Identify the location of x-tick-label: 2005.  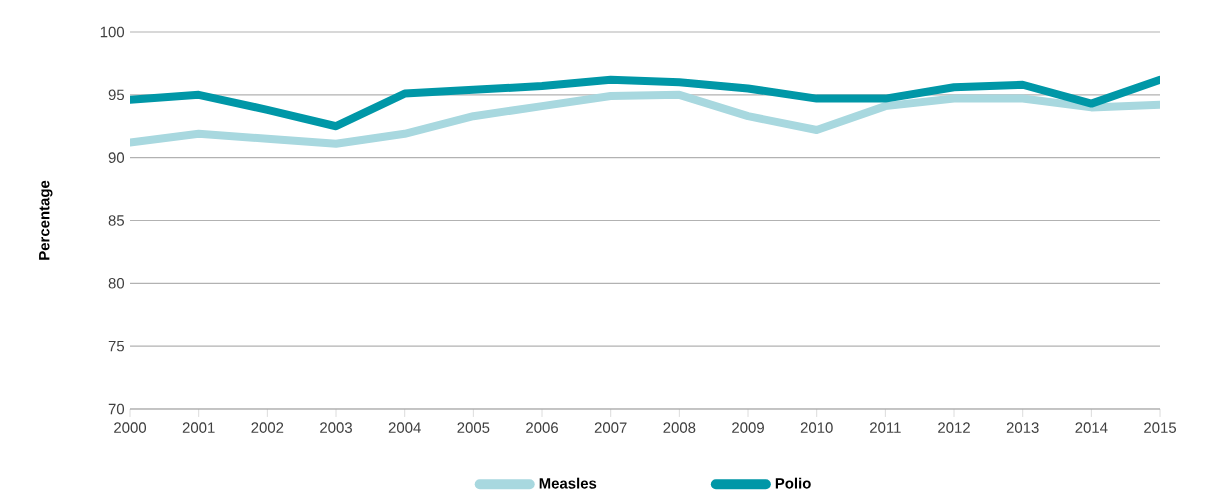
(473, 427).